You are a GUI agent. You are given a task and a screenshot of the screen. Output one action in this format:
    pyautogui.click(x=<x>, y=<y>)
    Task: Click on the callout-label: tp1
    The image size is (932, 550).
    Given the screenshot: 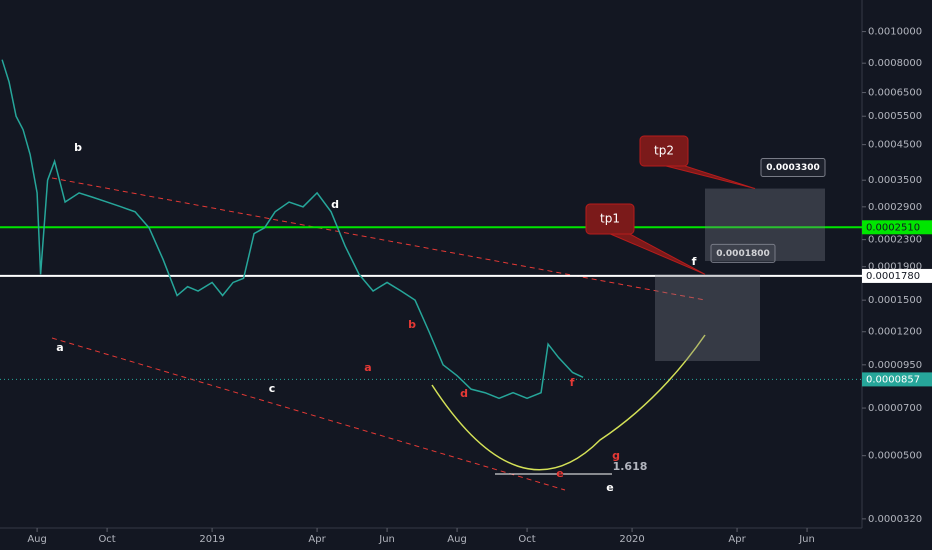 What is the action you would take?
    pyautogui.click(x=610, y=219)
    